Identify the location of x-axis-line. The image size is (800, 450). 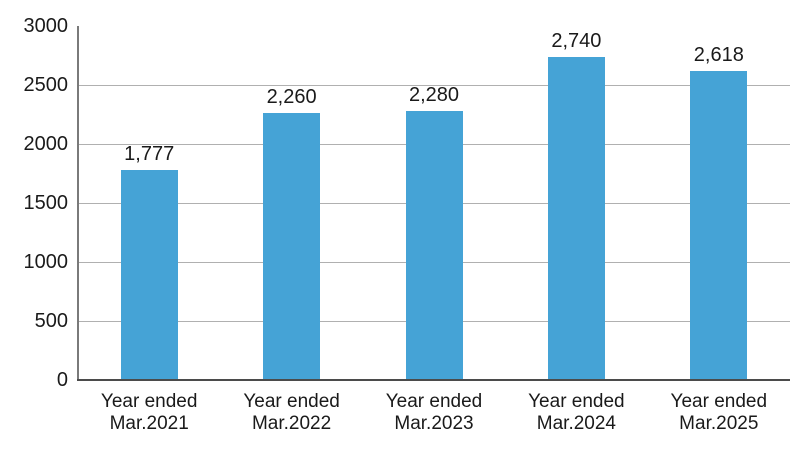
(433, 380).